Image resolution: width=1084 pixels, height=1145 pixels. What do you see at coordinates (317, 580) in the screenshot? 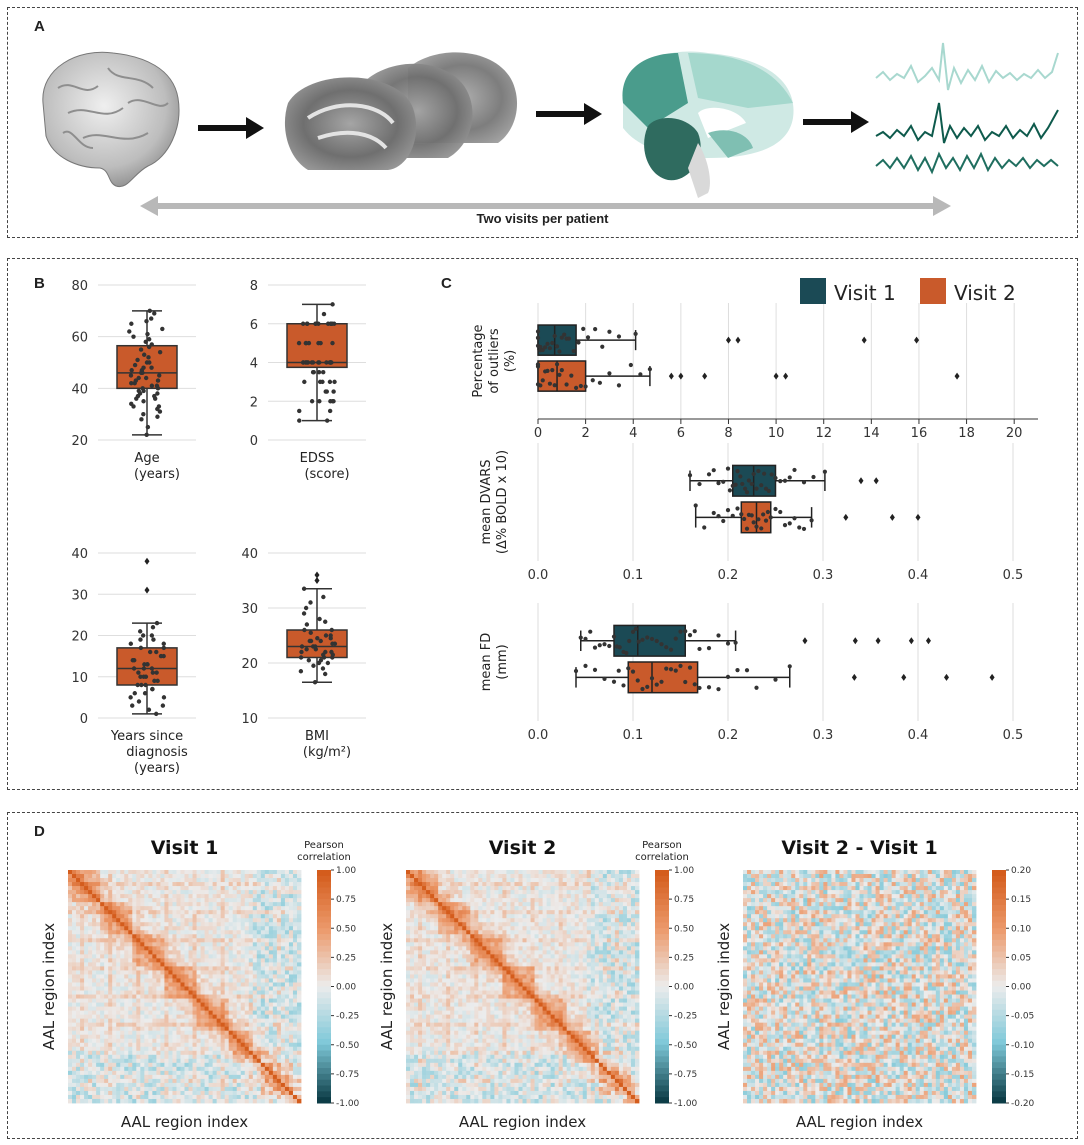
I see `outlier-marker` at bounding box center [317, 580].